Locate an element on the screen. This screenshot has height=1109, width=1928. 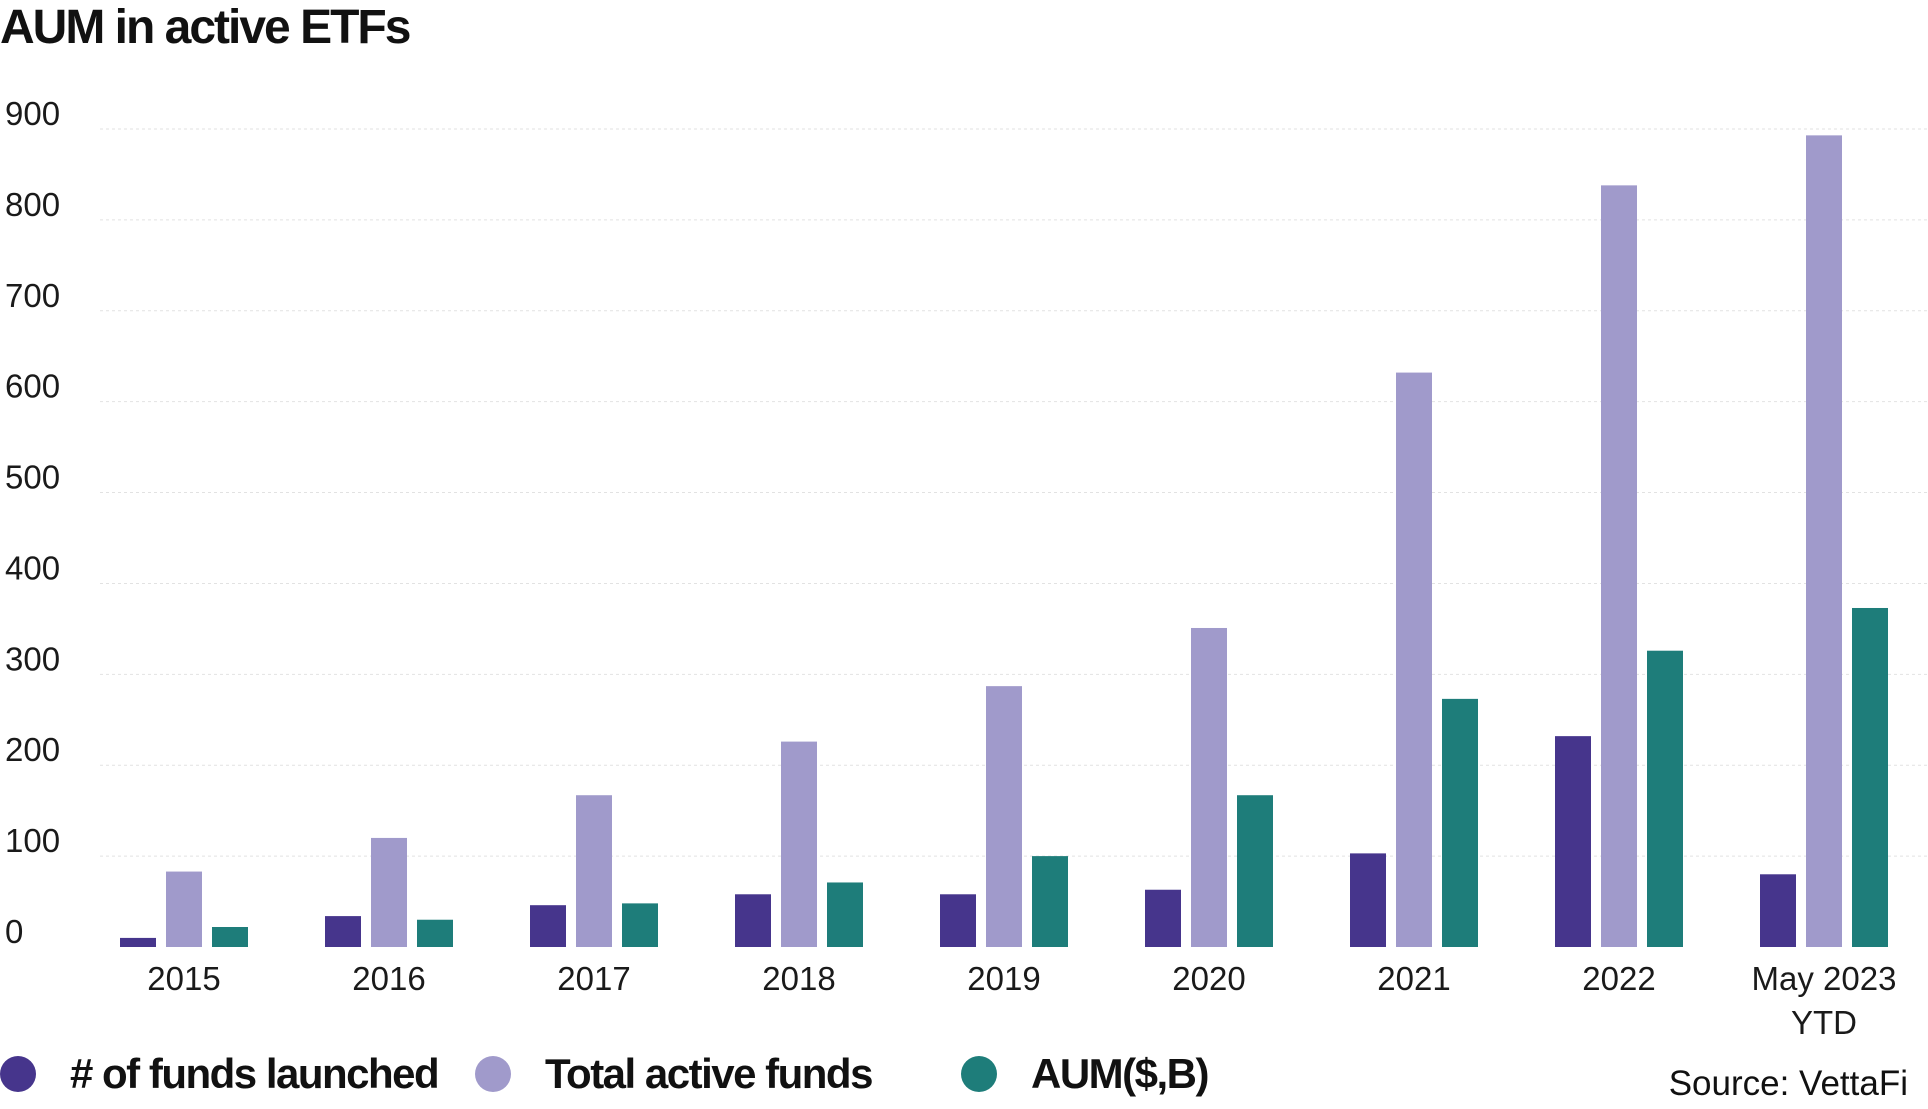
y-tick-label: 100 is located at coordinates (32, 840).